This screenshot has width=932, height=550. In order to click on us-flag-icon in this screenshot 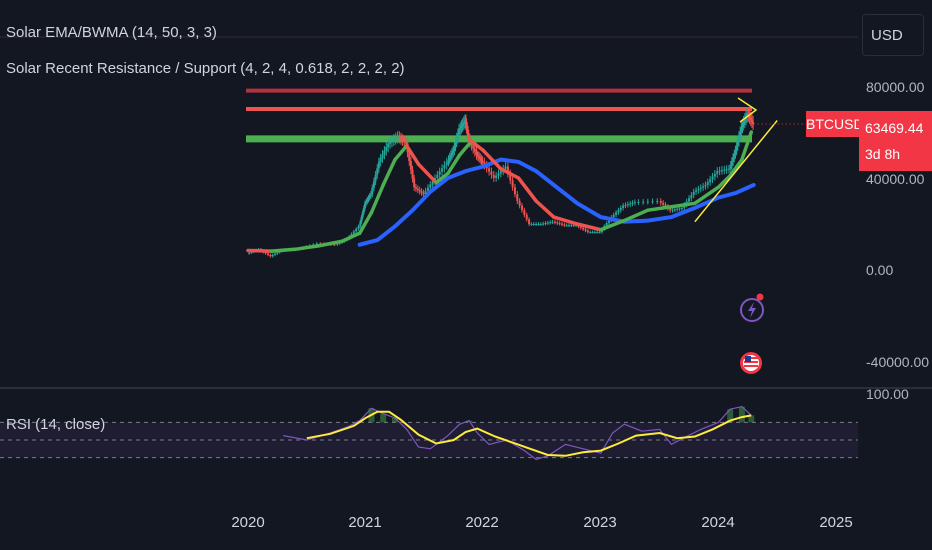, I will do `click(751, 363)`.